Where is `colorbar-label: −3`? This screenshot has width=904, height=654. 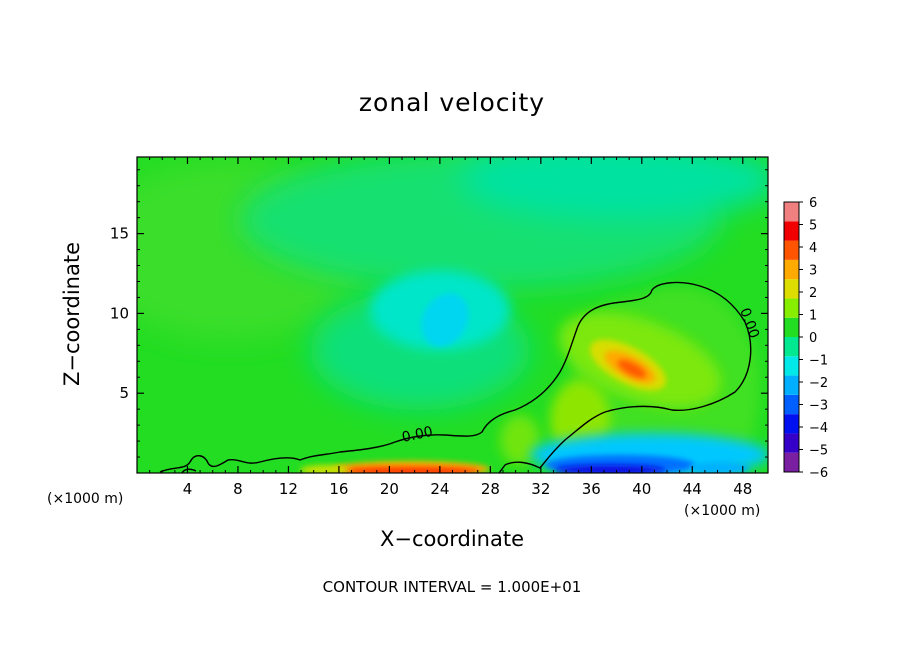 colorbar-label: −3 is located at coordinates (818, 406).